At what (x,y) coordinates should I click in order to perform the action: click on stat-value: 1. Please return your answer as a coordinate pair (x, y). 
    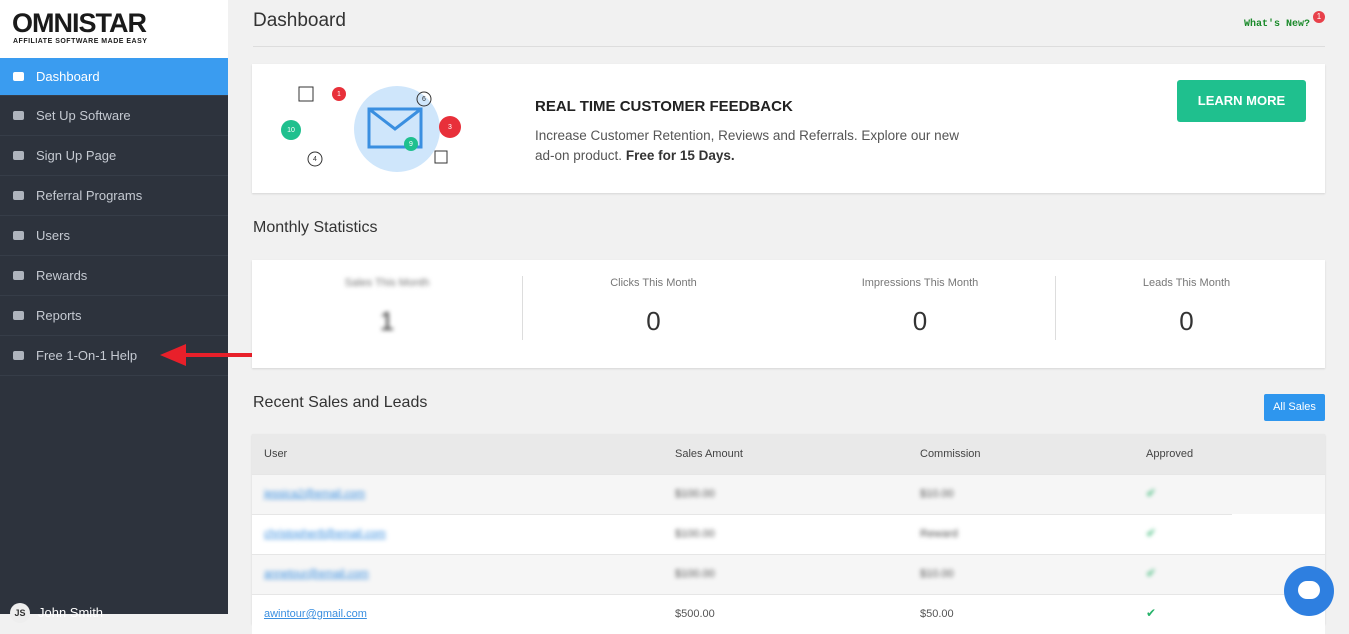
    Looking at the image, I should click on (387, 321).